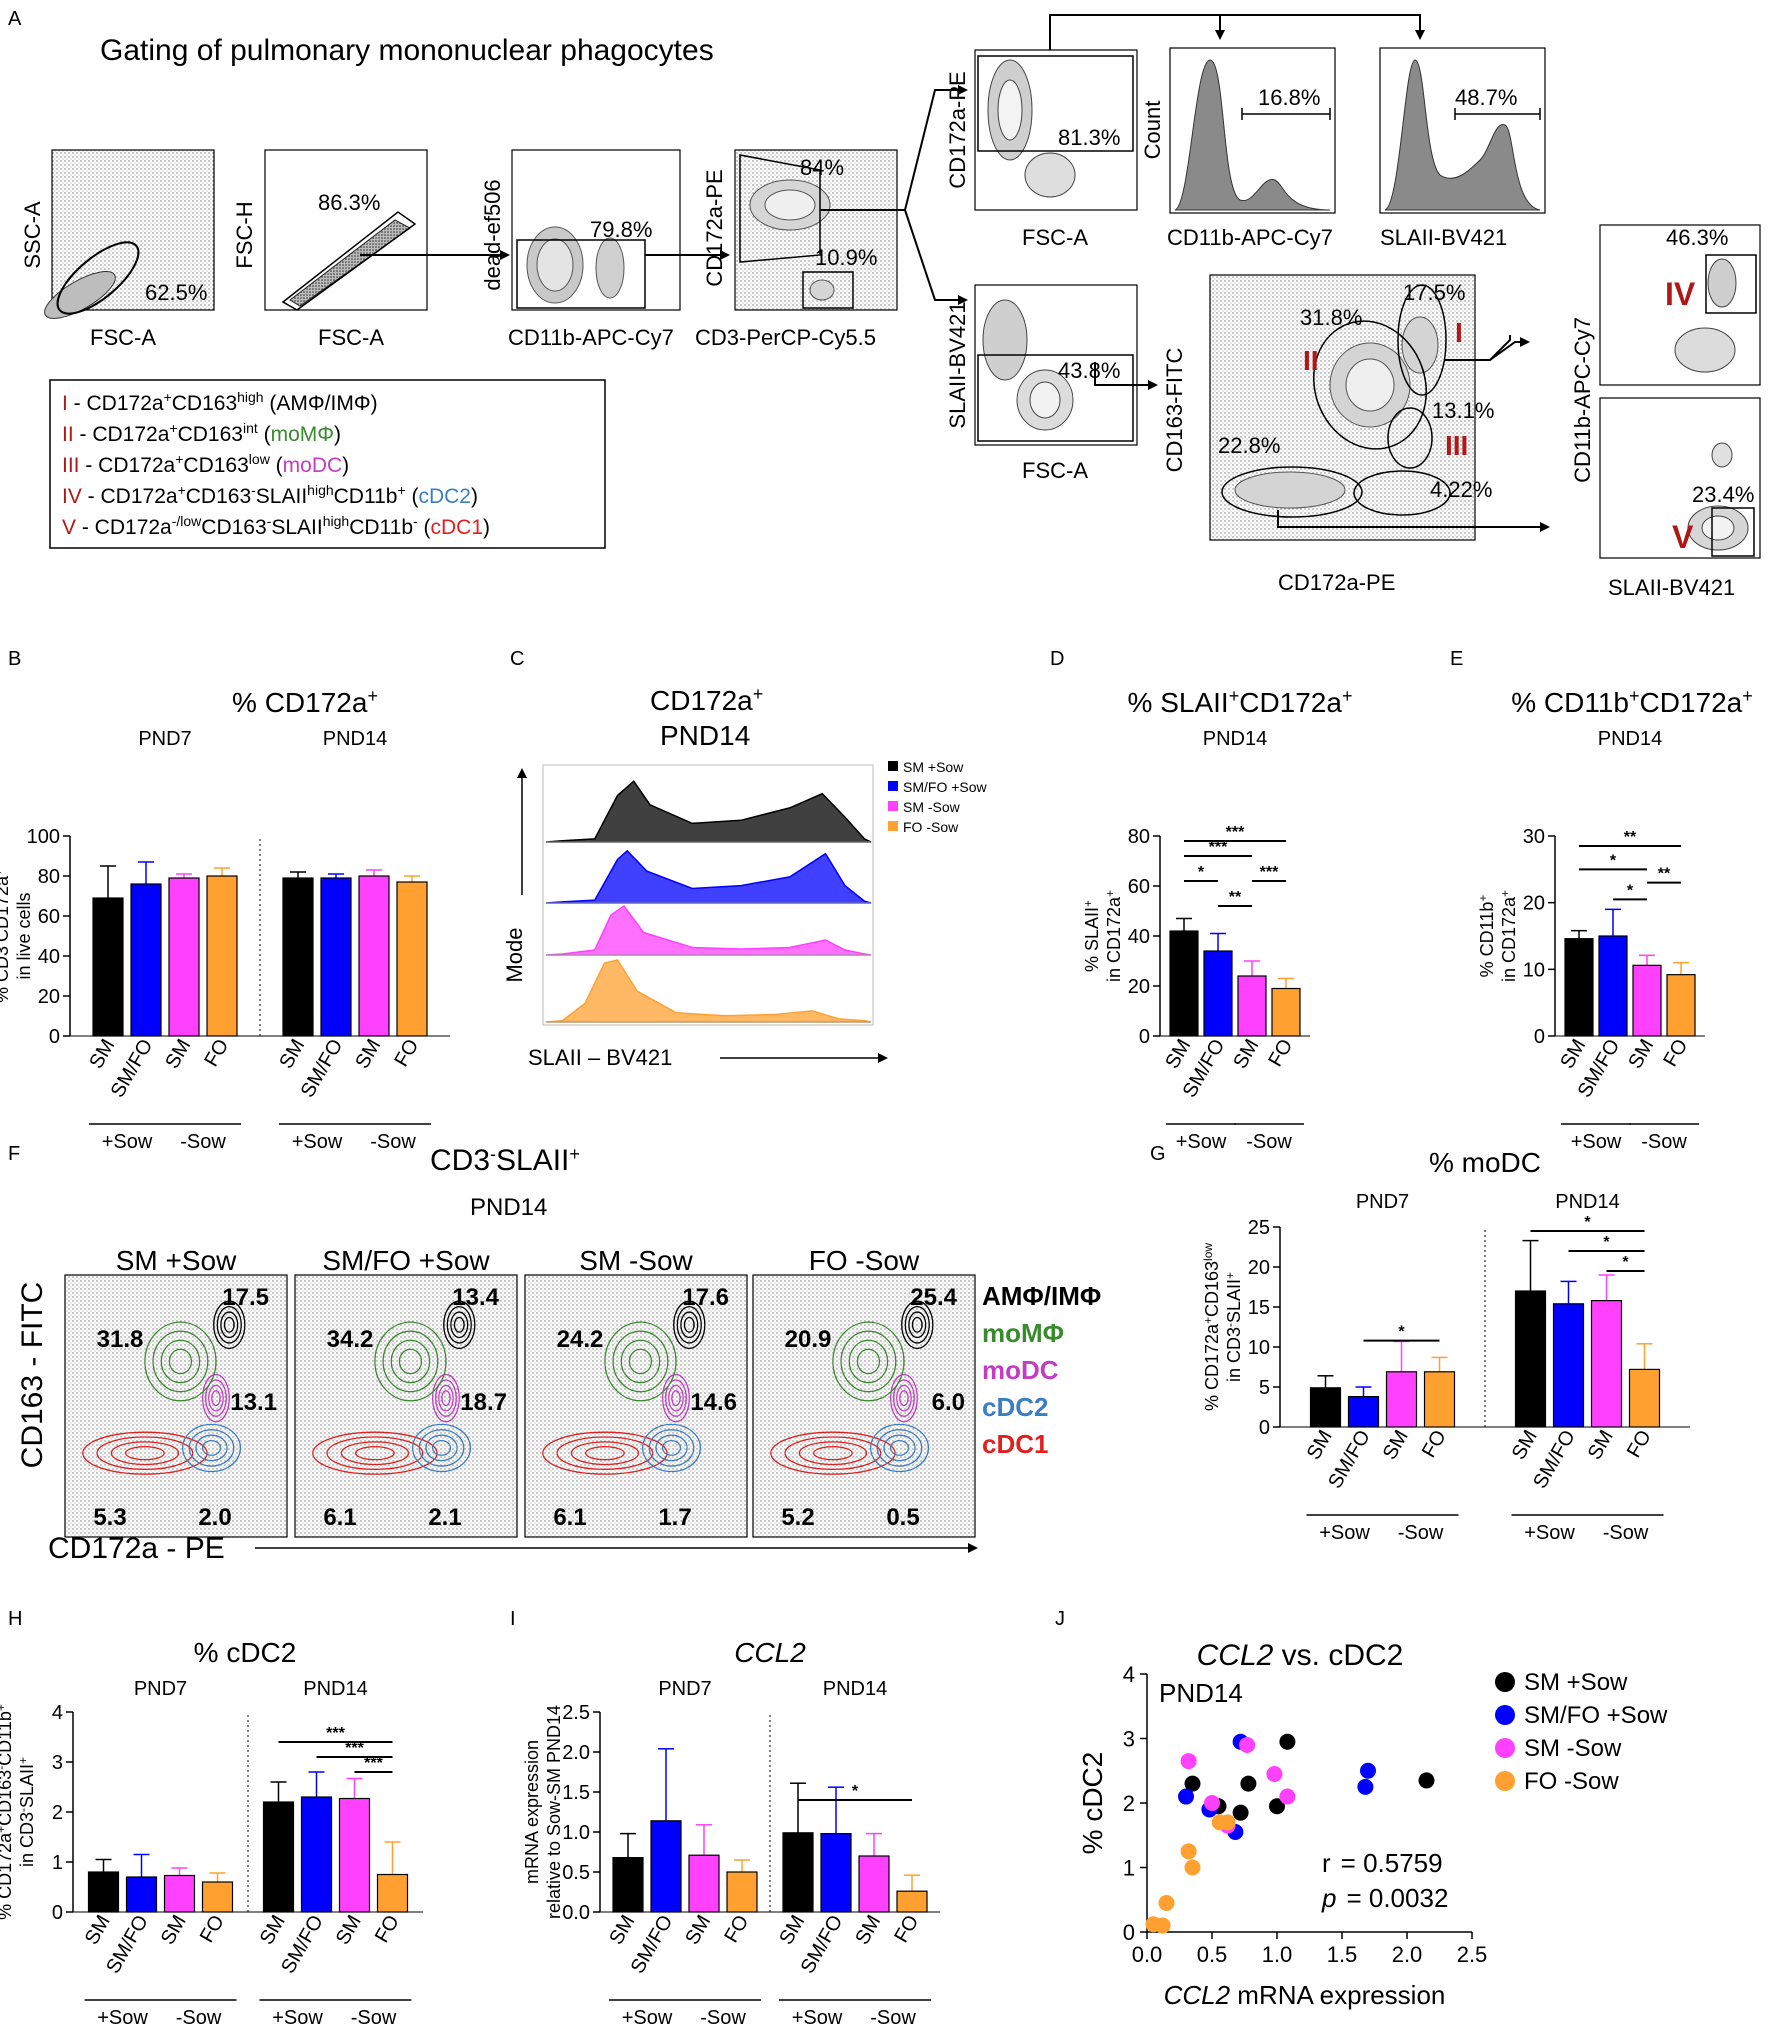 Image resolution: width=1772 pixels, height=2034 pixels. What do you see at coordinates (706, 700) in the screenshot?
I see `panel-c-title: CD172a+` at bounding box center [706, 700].